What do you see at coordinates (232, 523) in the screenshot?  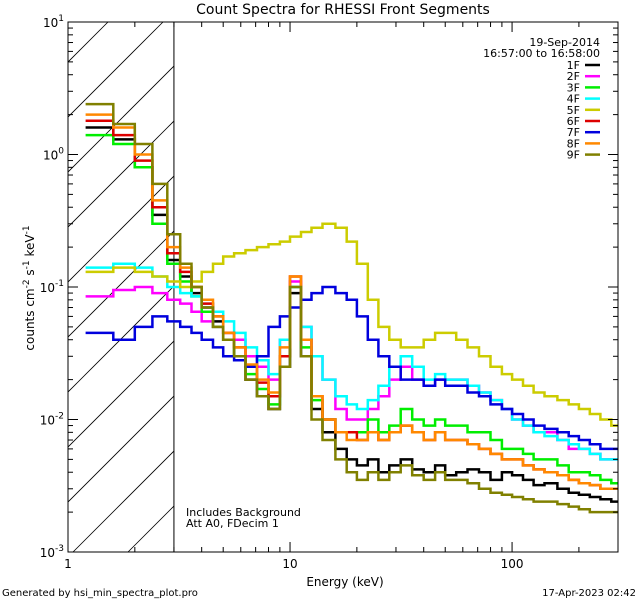 I see `annotation-attenuator: Att A0, FDecim 1` at bounding box center [232, 523].